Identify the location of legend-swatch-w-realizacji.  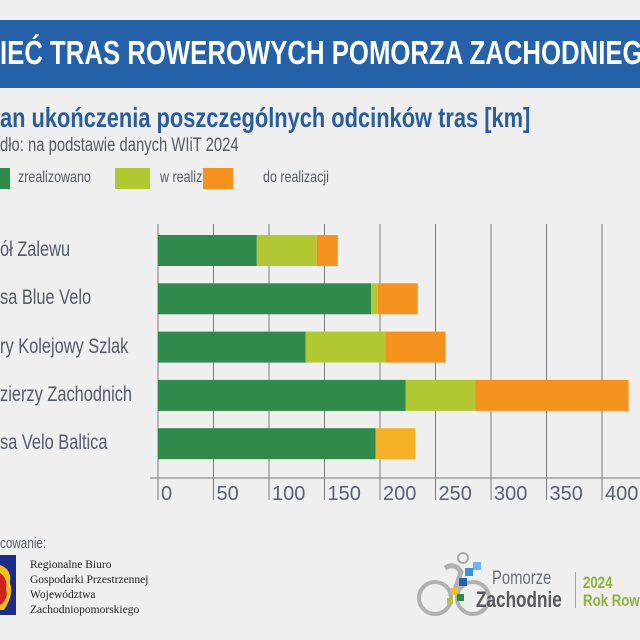
(132, 178).